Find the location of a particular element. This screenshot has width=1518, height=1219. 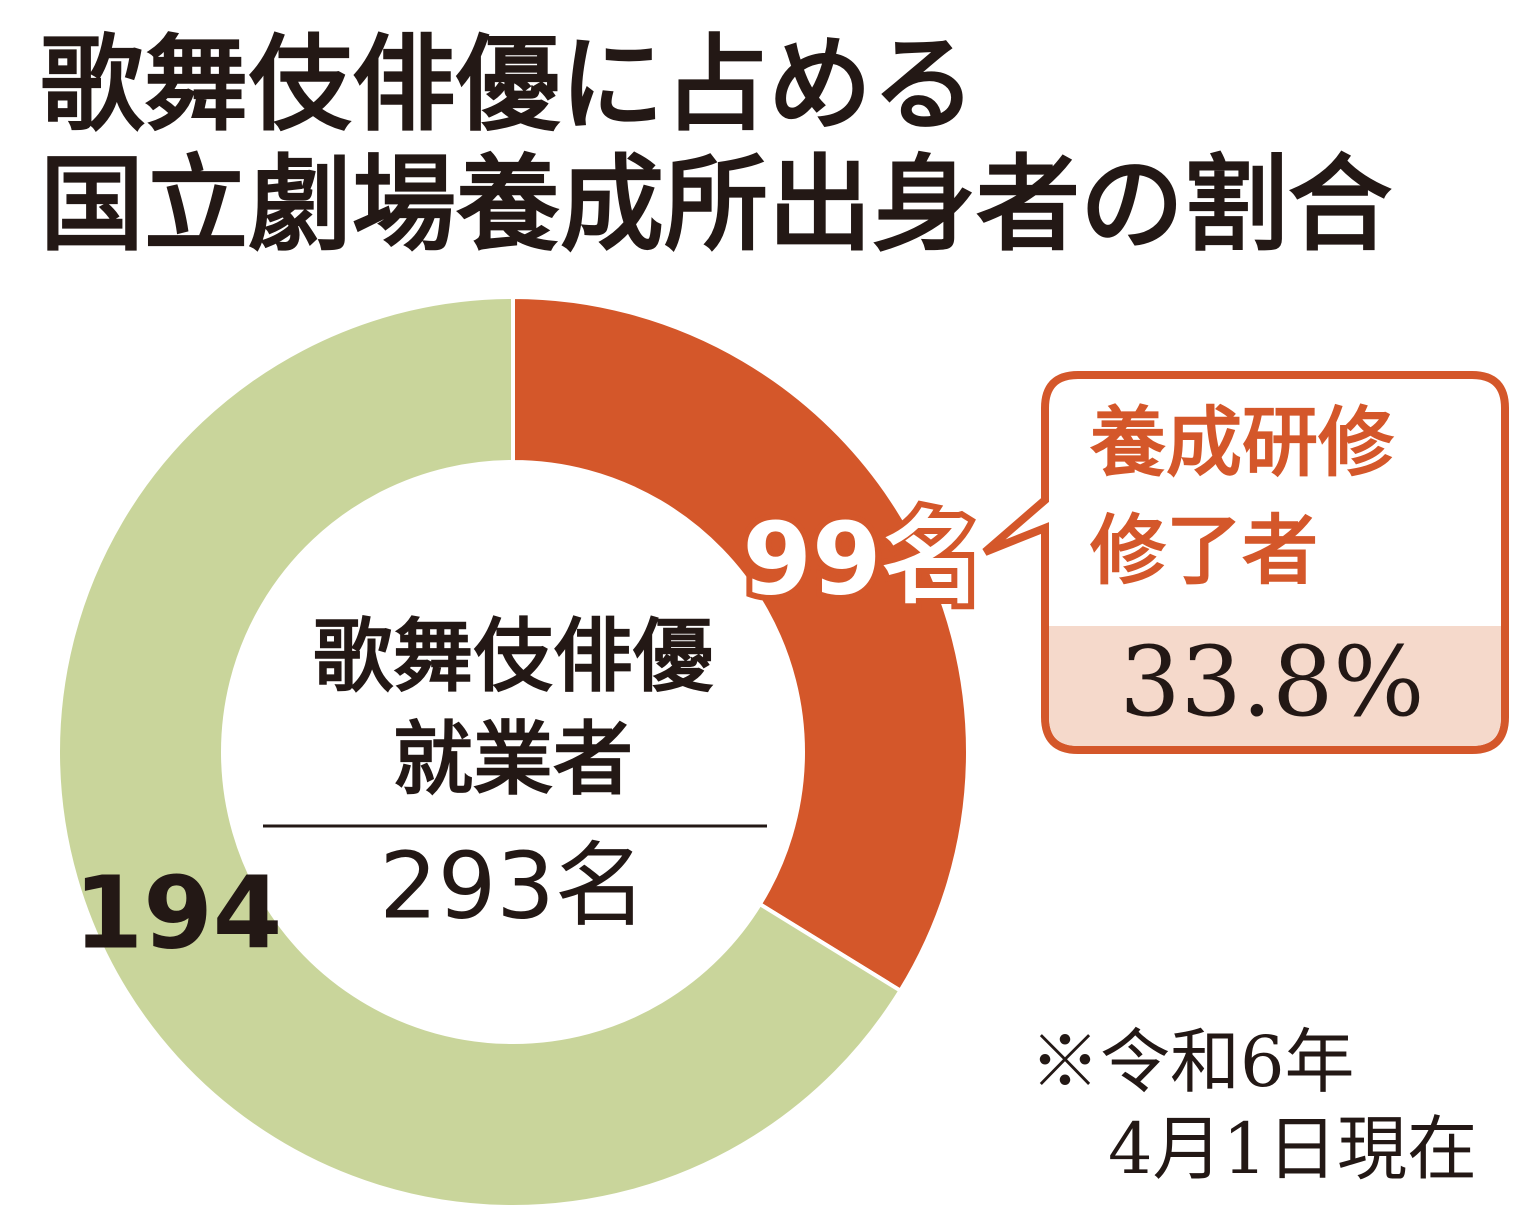

total-label: 293名 is located at coordinates (513, 885).